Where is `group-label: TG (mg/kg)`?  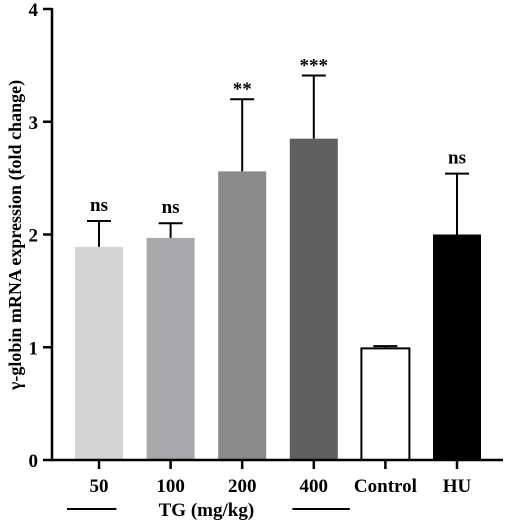 group-label: TG (mg/kg) is located at coordinates (207, 510).